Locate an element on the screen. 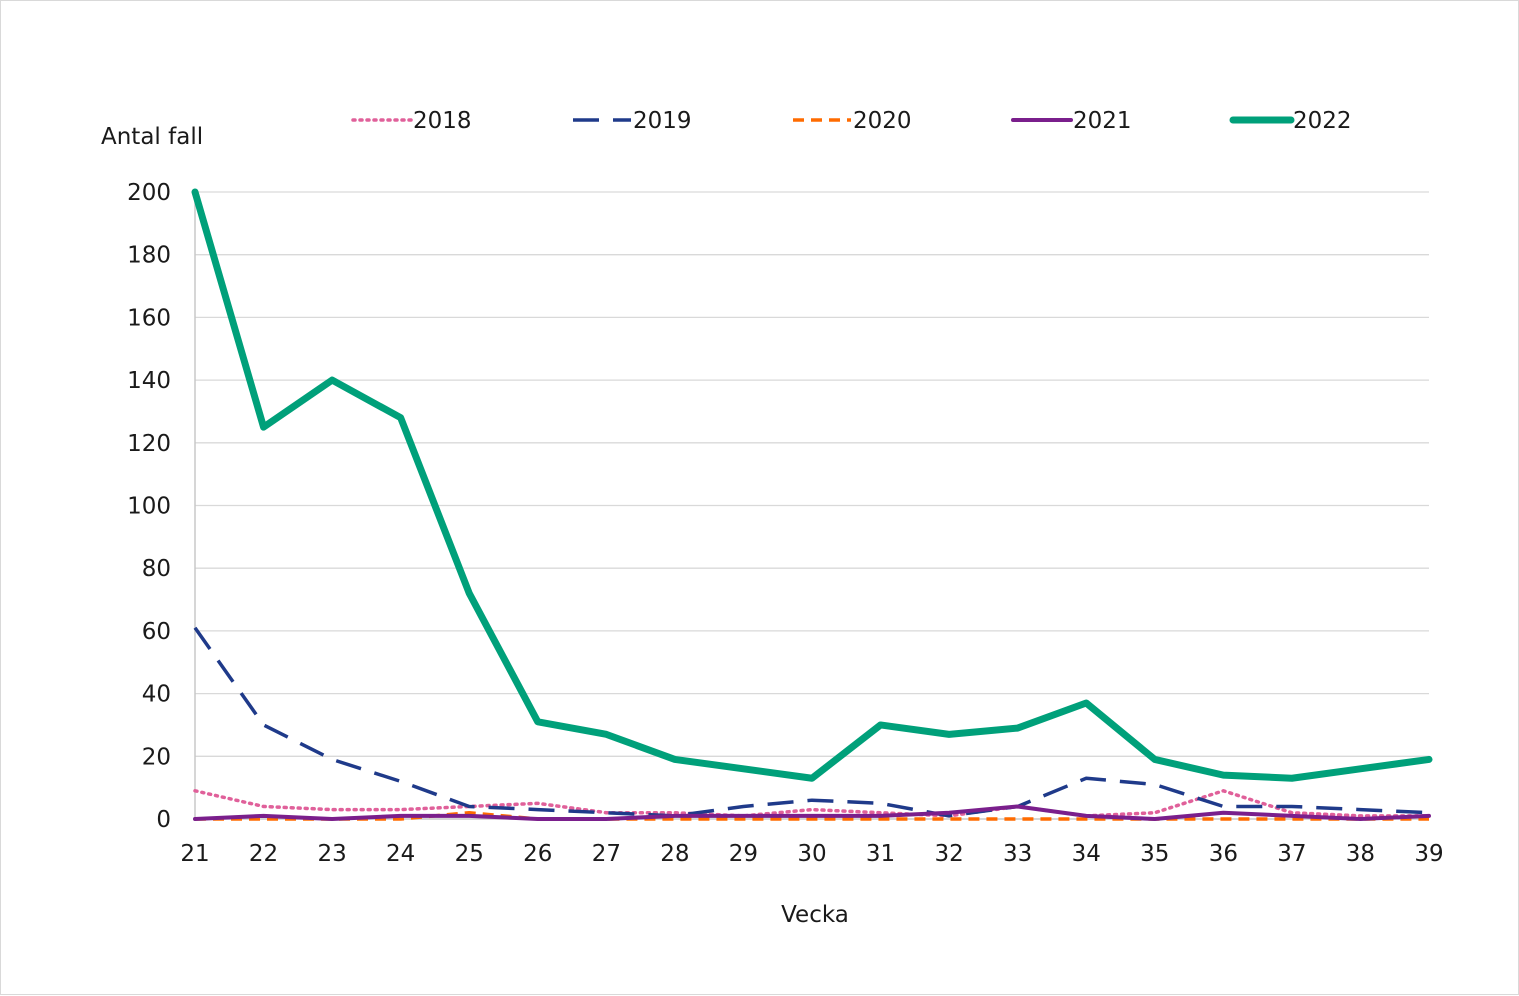 Image resolution: width=1519 pixels, height=996 pixels. x-tick-label: 31 is located at coordinates (880, 854).